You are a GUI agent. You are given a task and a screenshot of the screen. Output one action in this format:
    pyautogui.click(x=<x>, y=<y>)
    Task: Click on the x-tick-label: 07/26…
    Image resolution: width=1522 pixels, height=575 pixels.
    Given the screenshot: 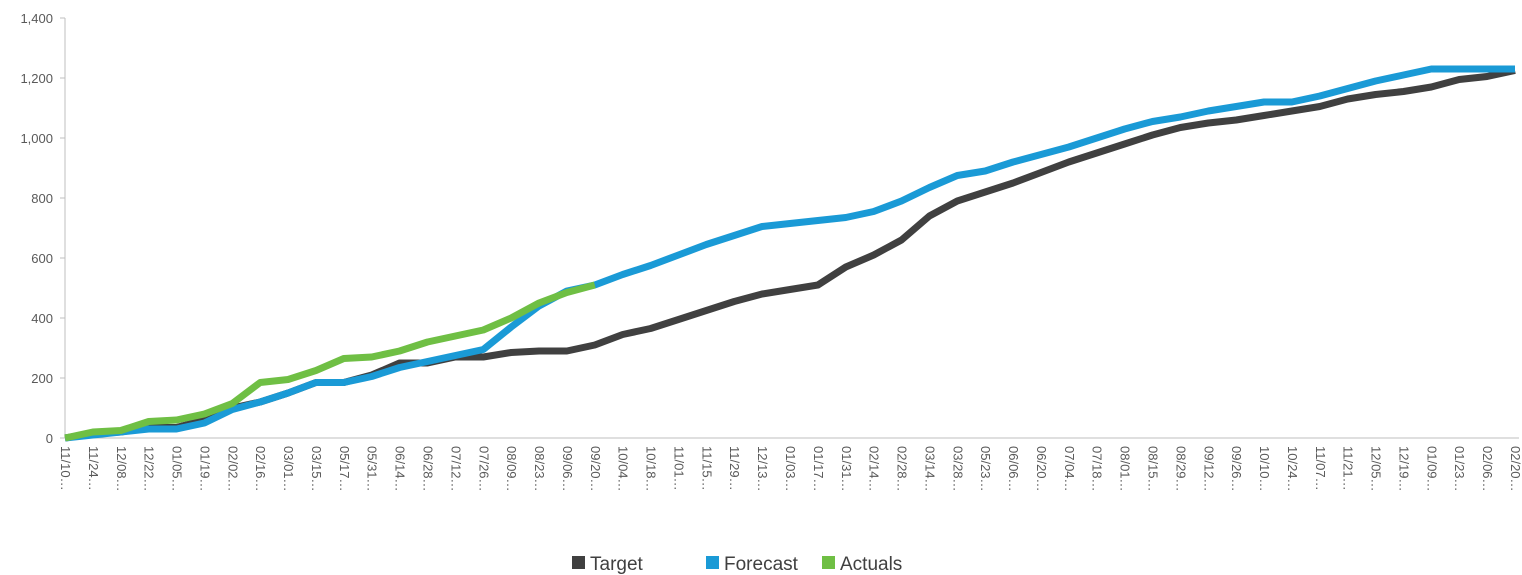 What is the action you would take?
    pyautogui.click(x=483, y=469)
    